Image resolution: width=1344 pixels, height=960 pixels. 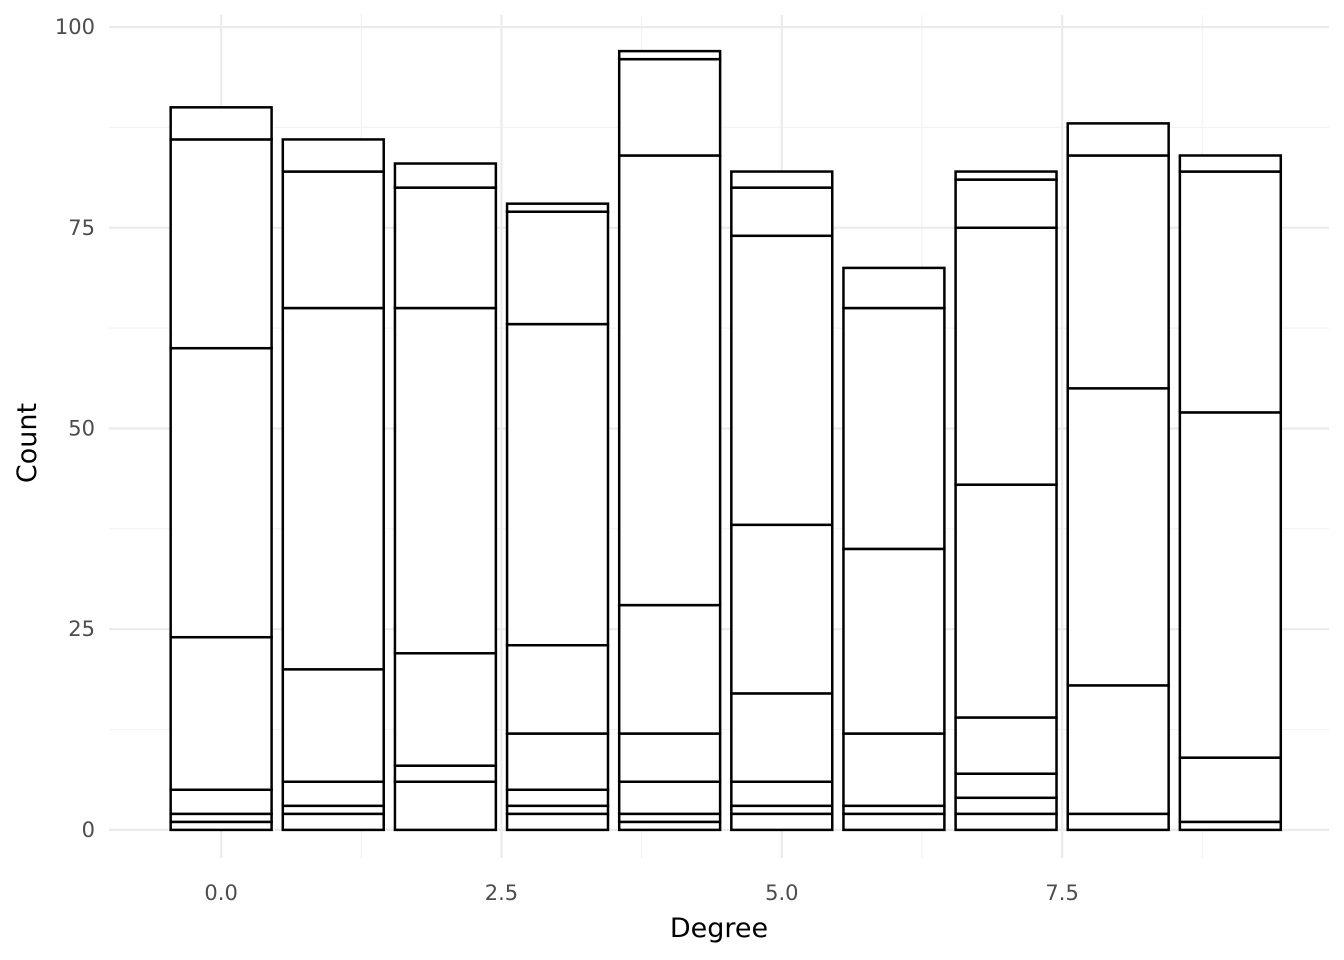 What do you see at coordinates (88, 830) in the screenshot?
I see `y-tick-label: 0` at bounding box center [88, 830].